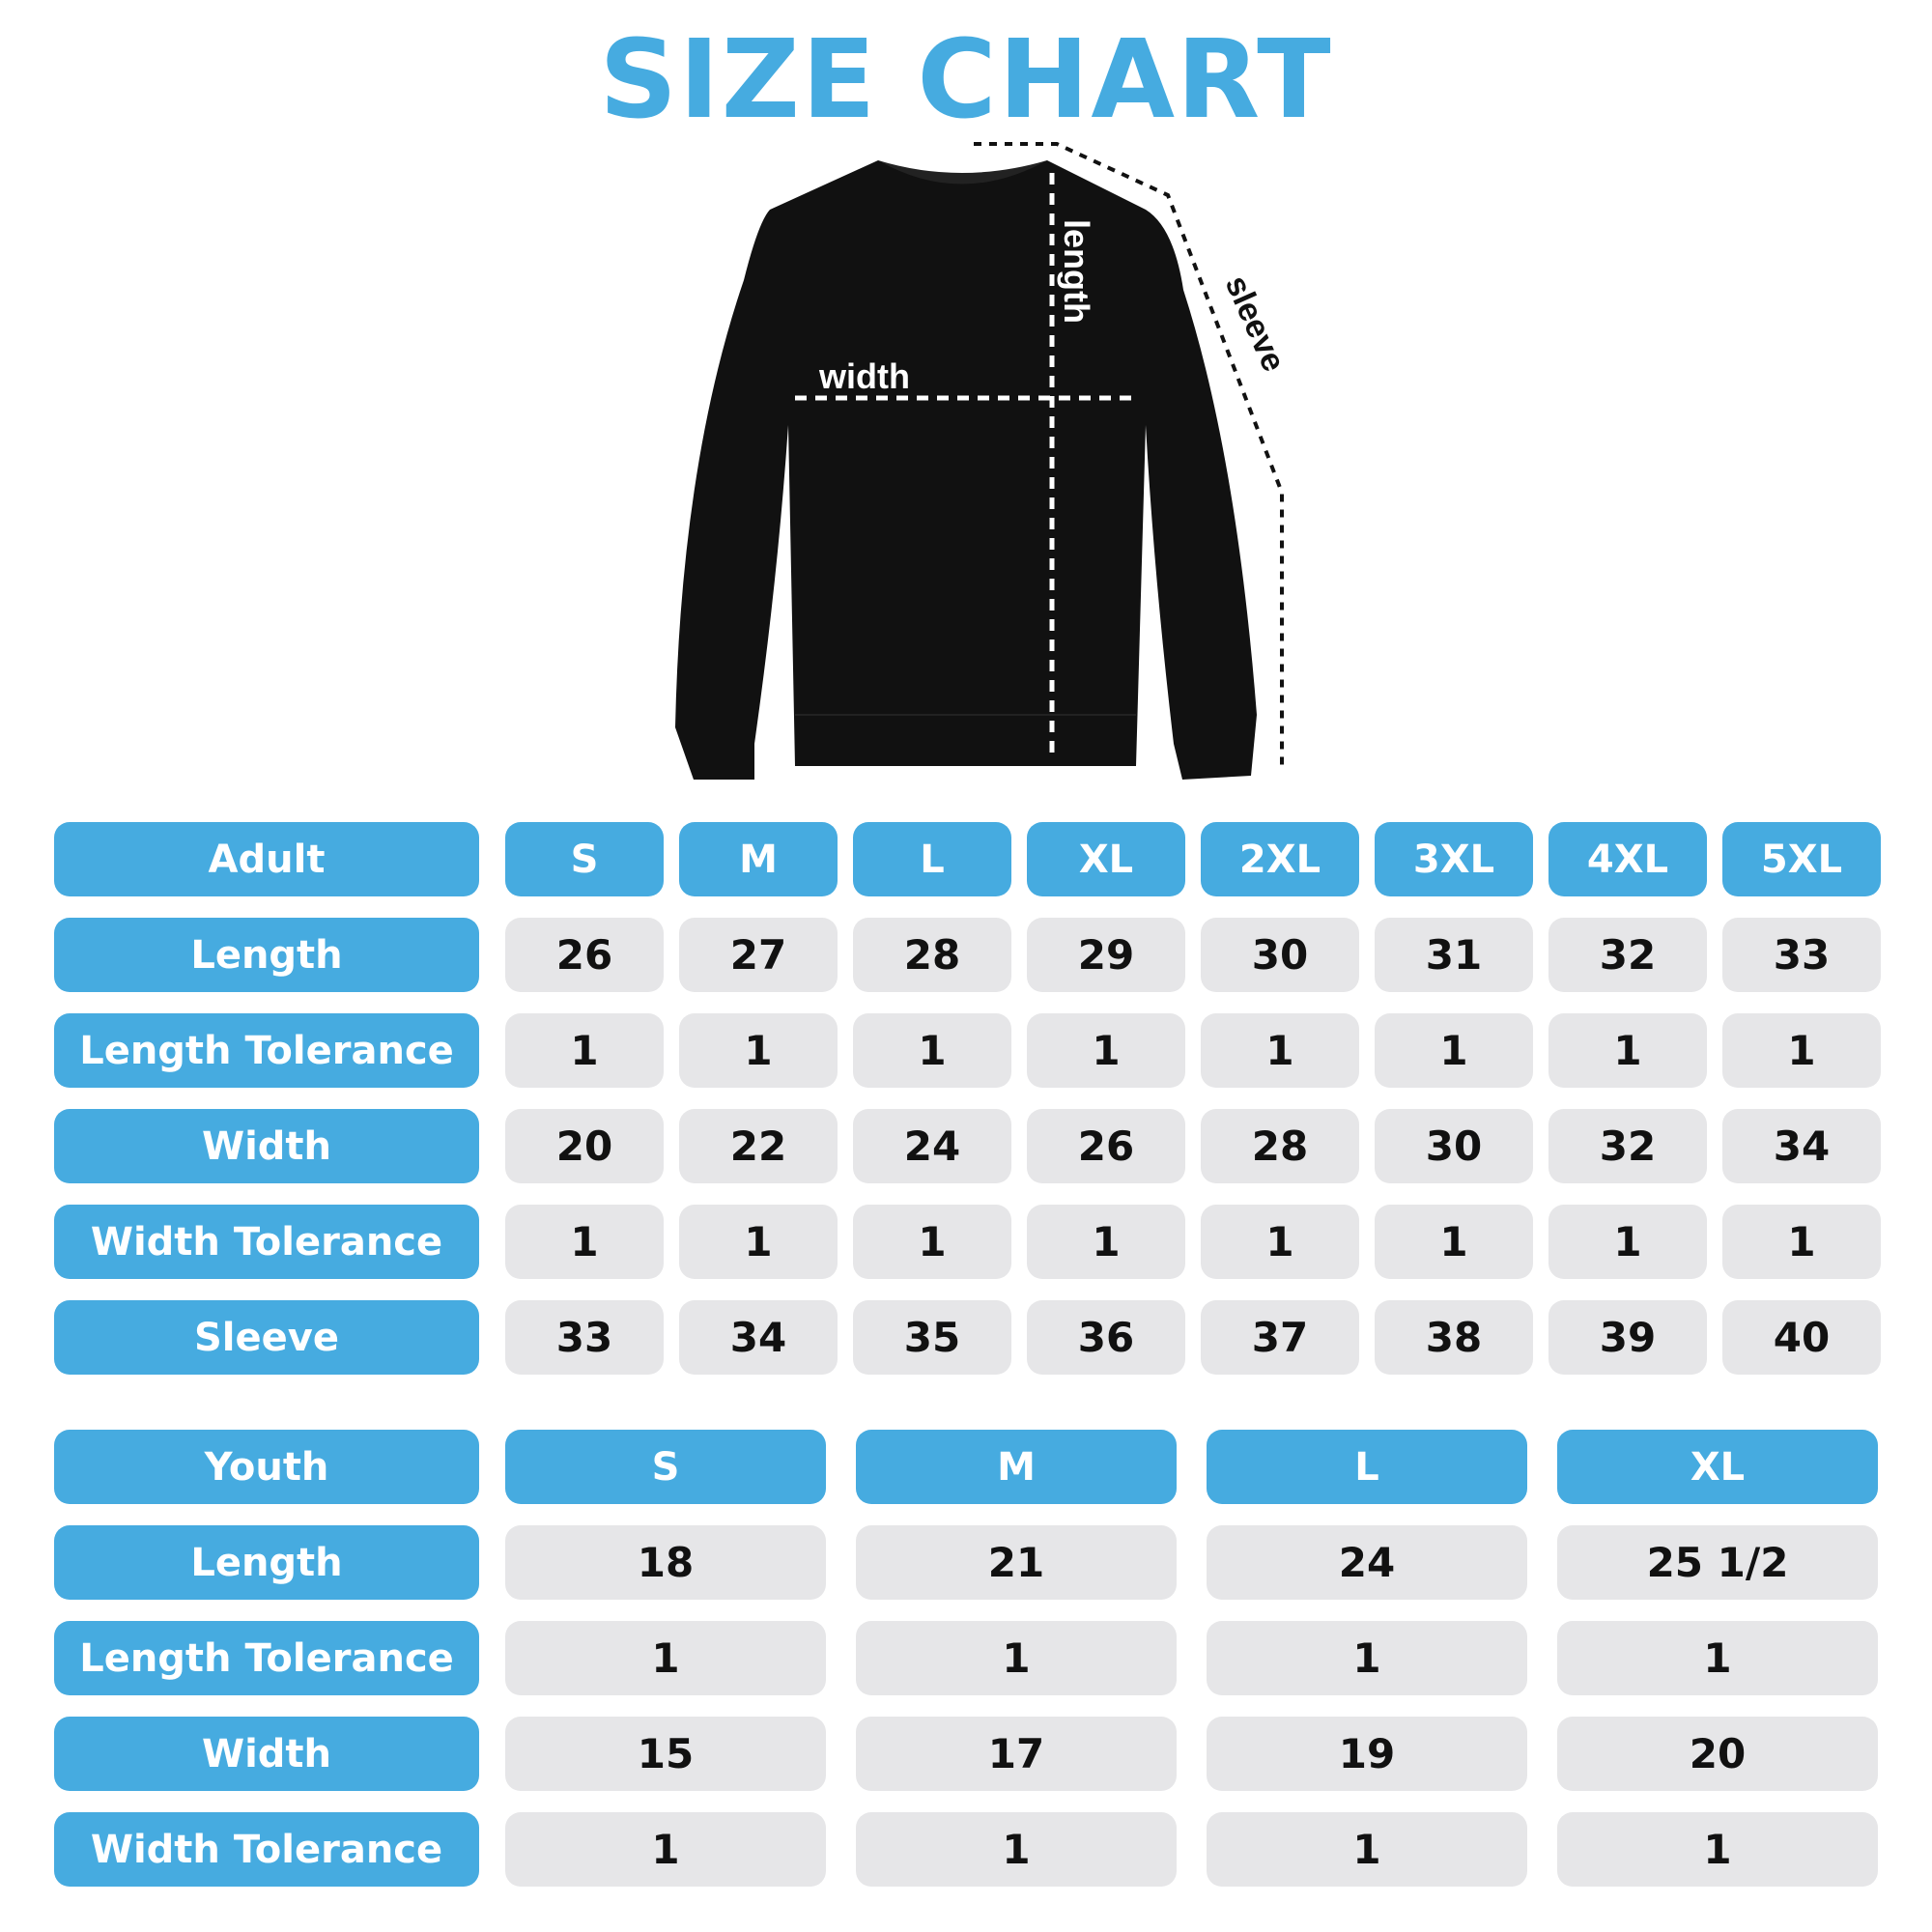  Describe the element at coordinates (1801, 859) in the screenshot. I see `adult-size-header: 5XL` at that location.